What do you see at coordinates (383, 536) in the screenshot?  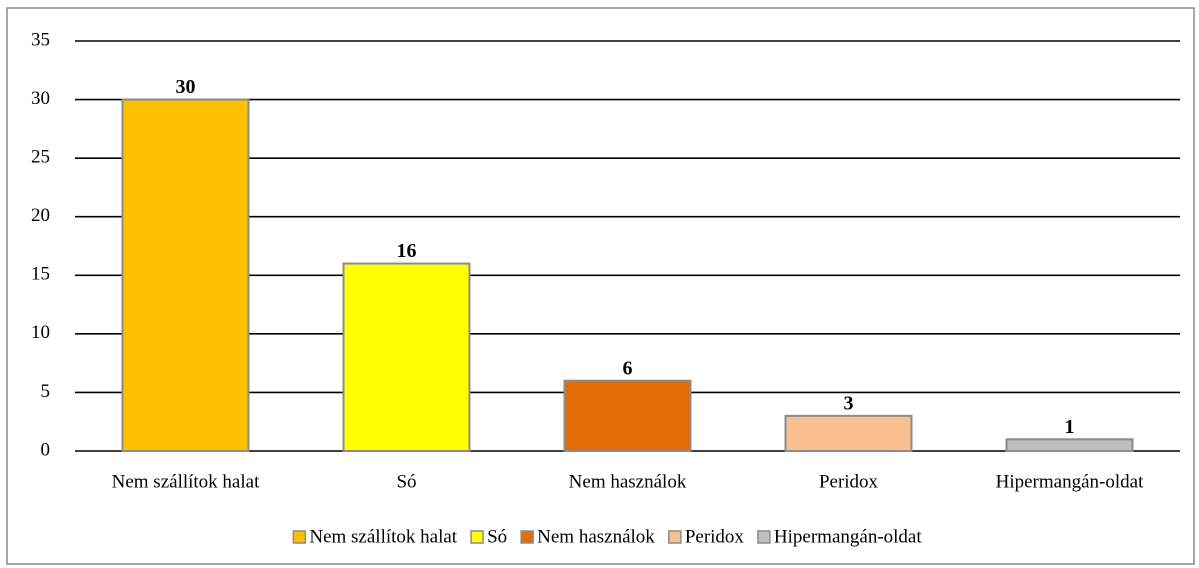 I see `legend-label: Nem szállítok halat` at bounding box center [383, 536].